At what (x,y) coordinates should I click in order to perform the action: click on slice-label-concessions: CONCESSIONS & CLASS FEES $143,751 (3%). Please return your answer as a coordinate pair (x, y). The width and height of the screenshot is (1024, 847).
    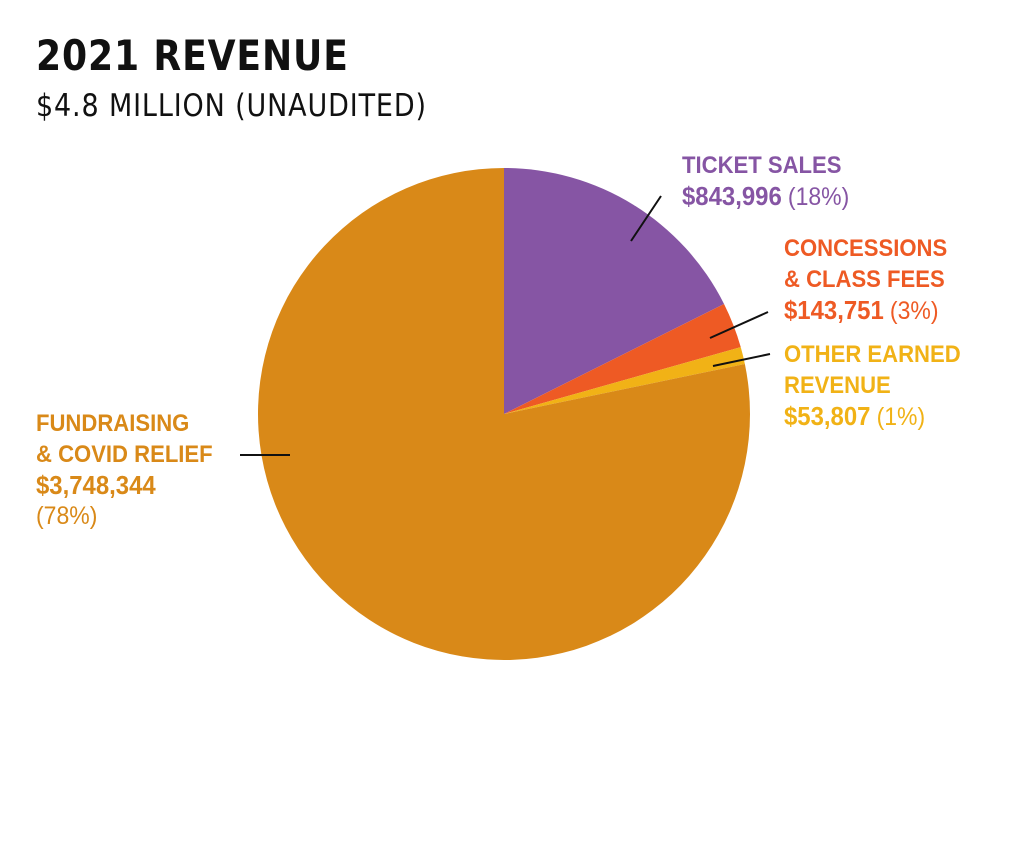
    Looking at the image, I should click on (865, 280).